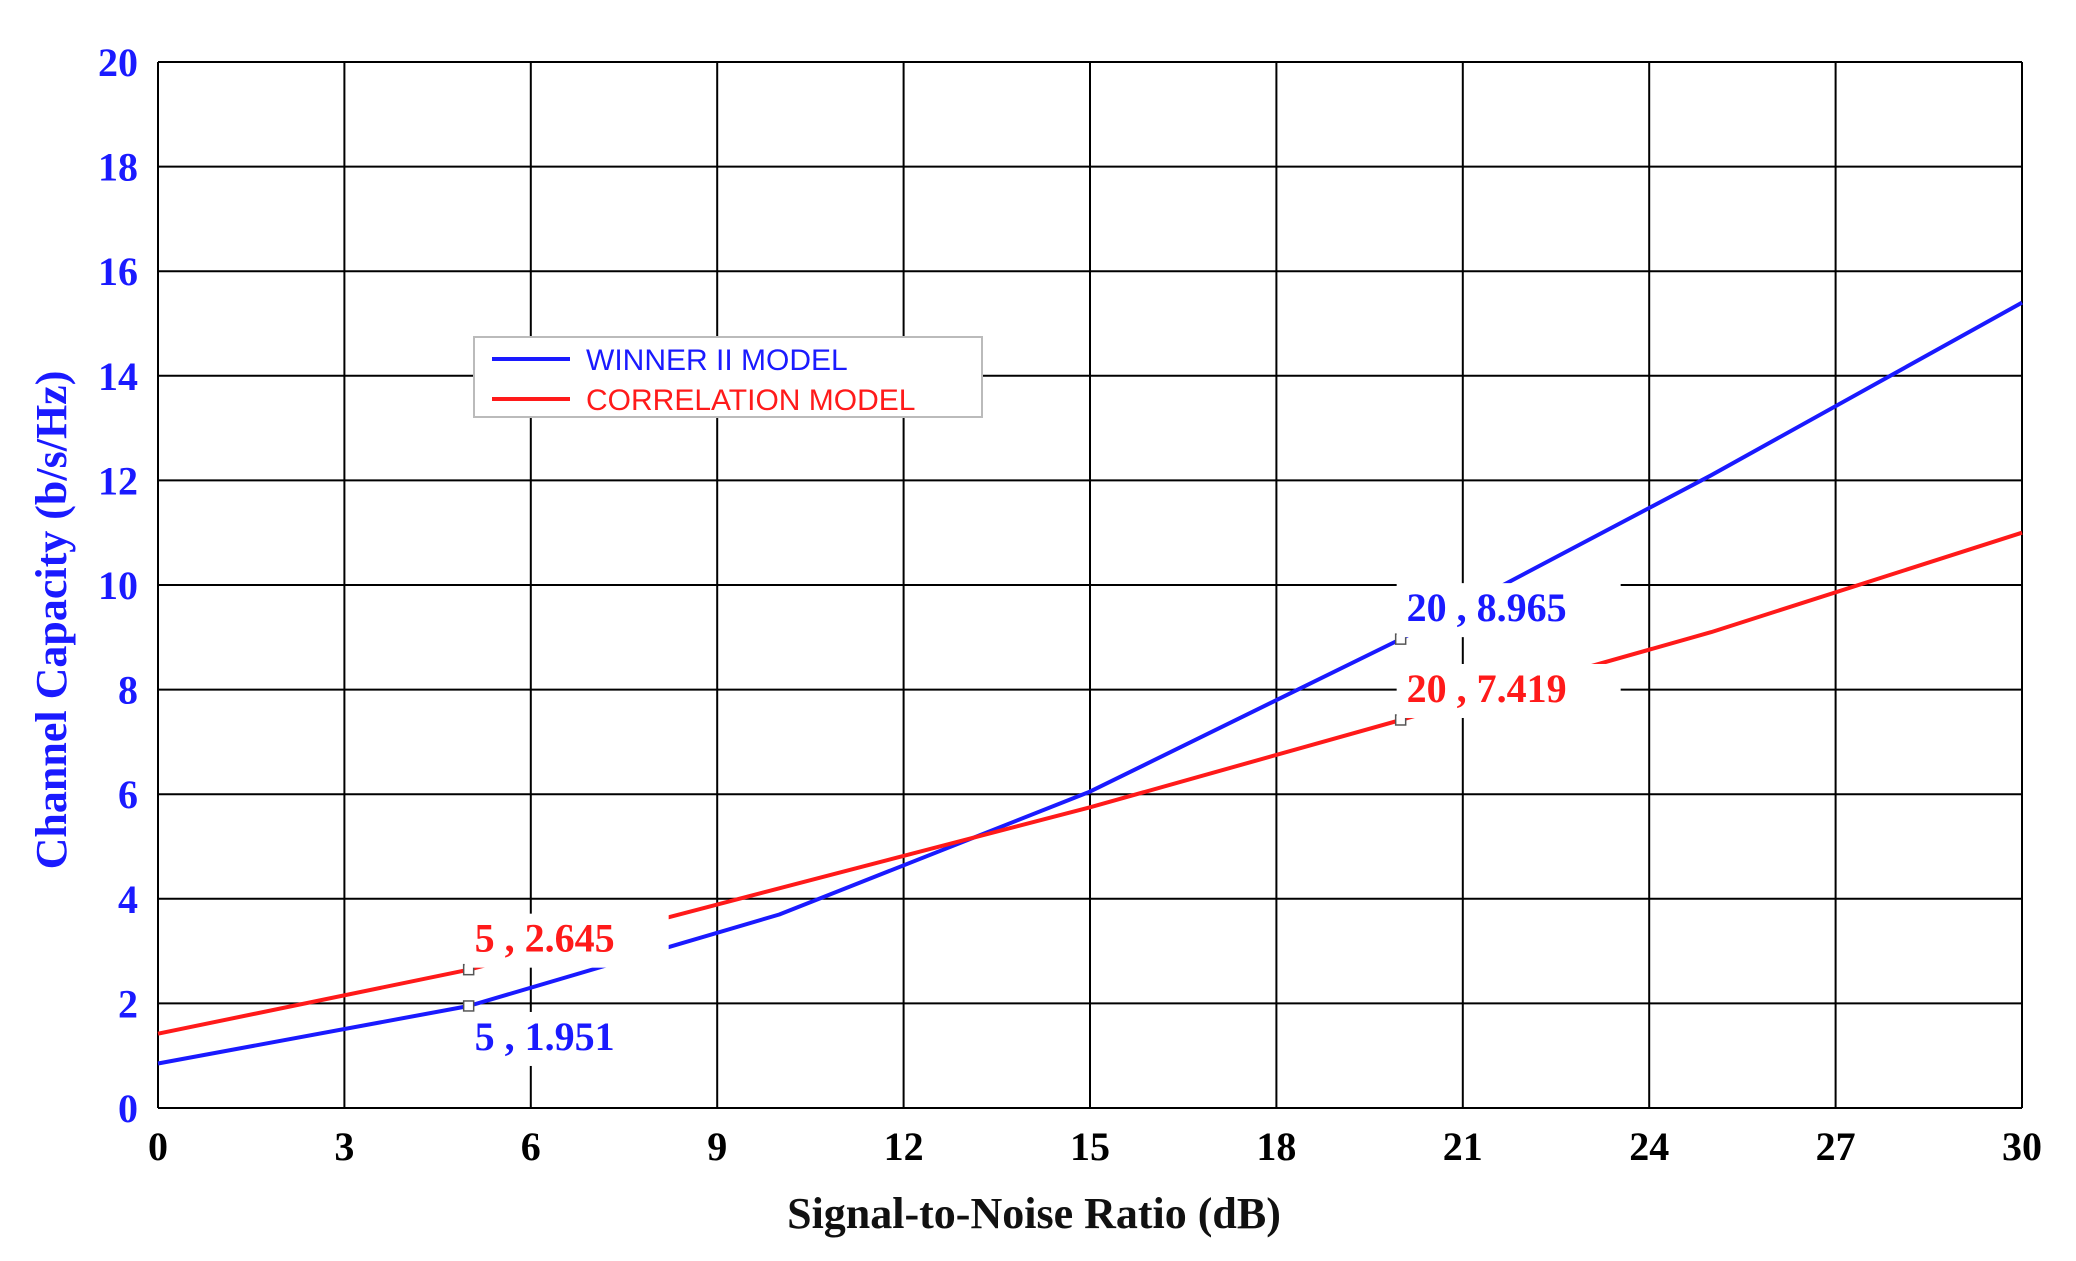  I want to click on x-tick-label-9: 27, so click(1836, 1146).